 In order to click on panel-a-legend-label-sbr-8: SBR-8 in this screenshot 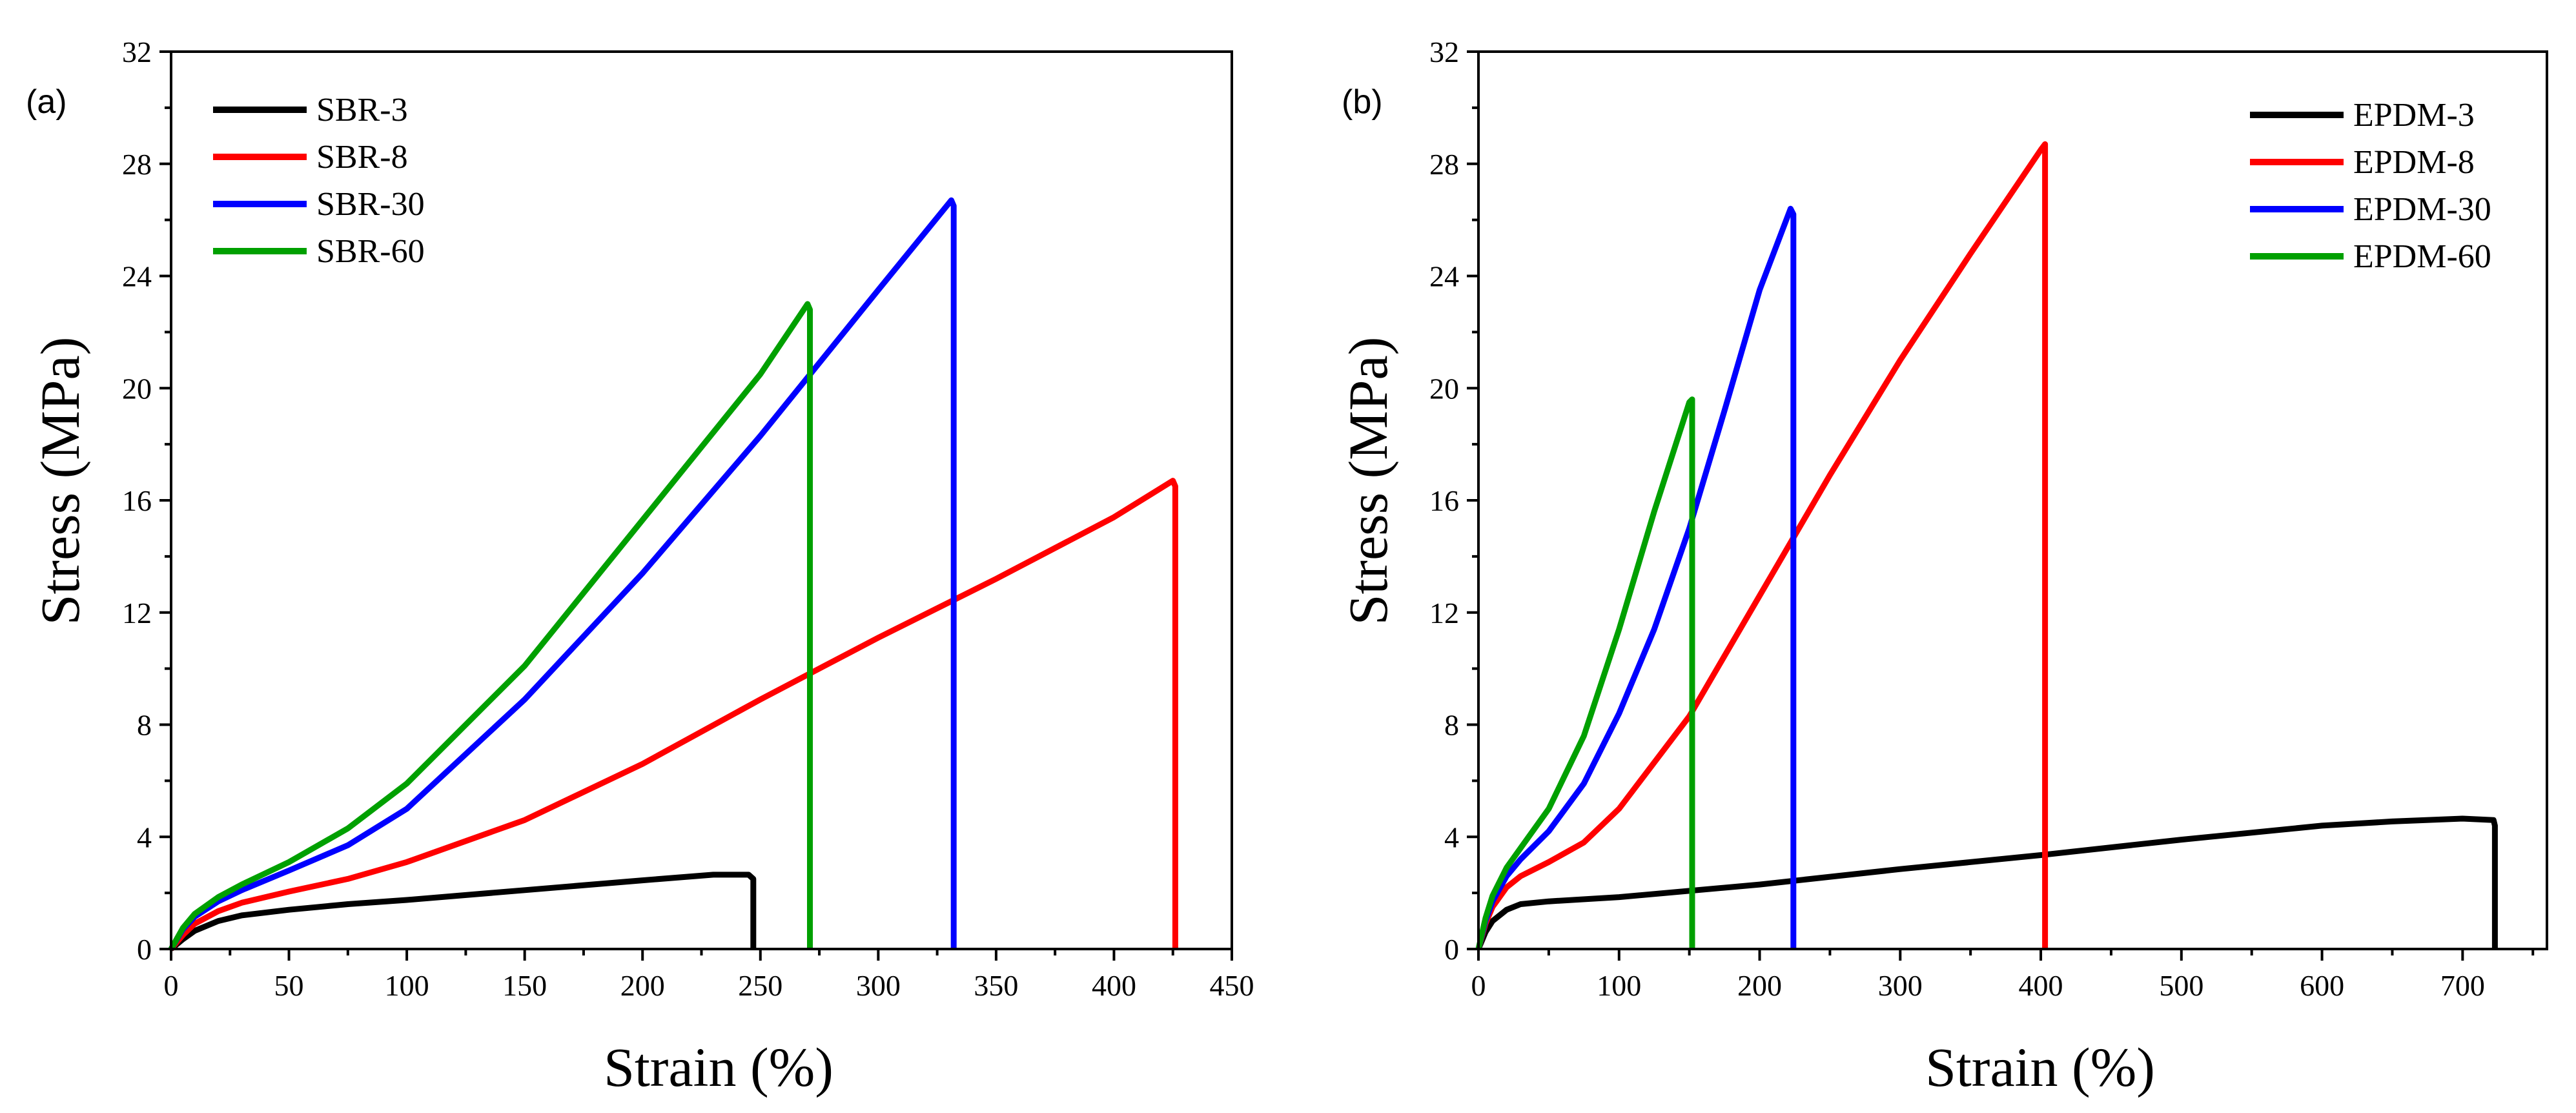, I will do `click(362, 157)`.